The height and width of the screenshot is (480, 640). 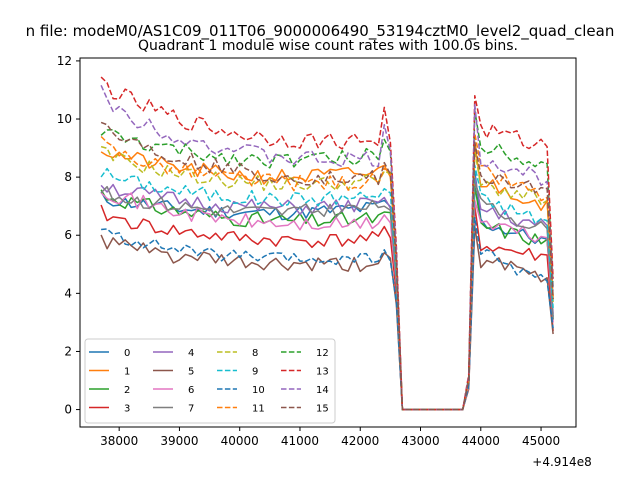 I want to click on legend-label-15: 15, so click(x=322, y=409).